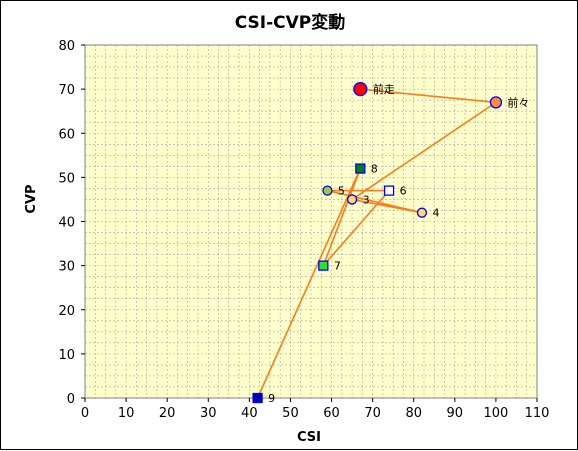  What do you see at coordinates (66, 178) in the screenshot?
I see `y-tick-label: 50` at bounding box center [66, 178].